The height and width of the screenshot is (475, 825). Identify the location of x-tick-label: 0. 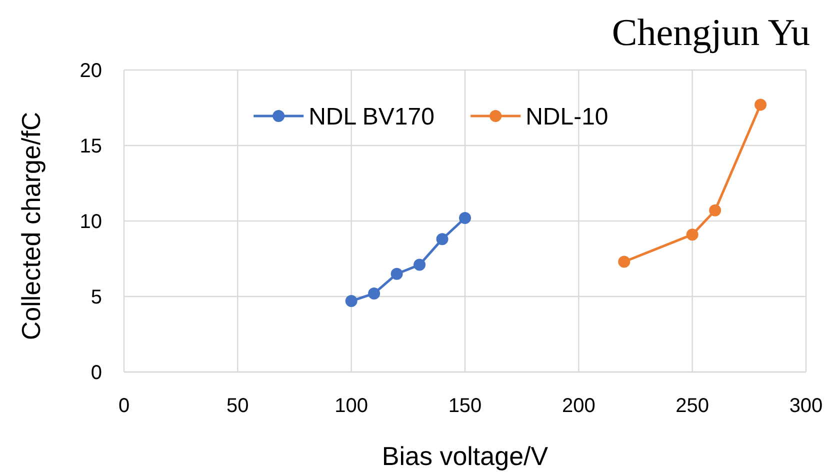
(124, 406).